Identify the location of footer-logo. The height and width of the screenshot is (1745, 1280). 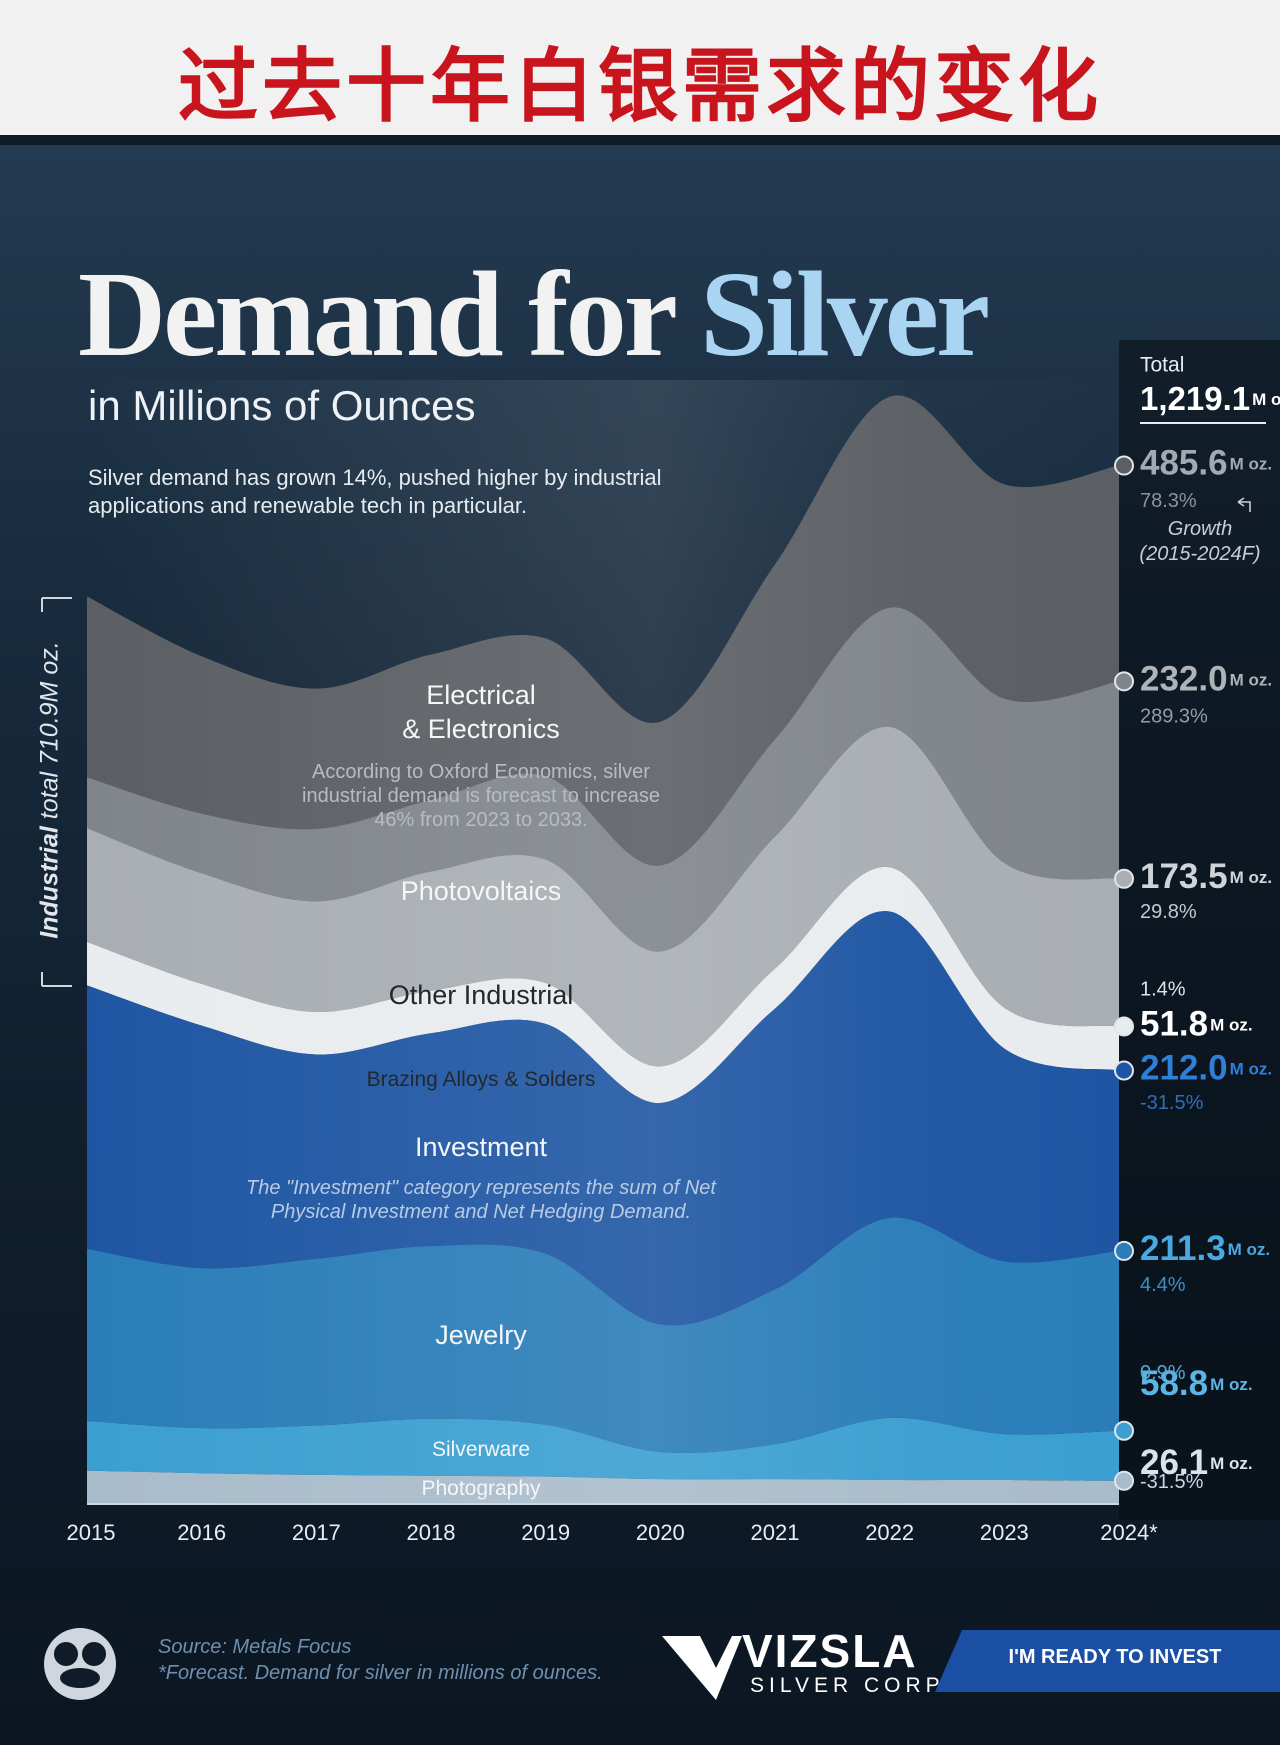
(80, 1664).